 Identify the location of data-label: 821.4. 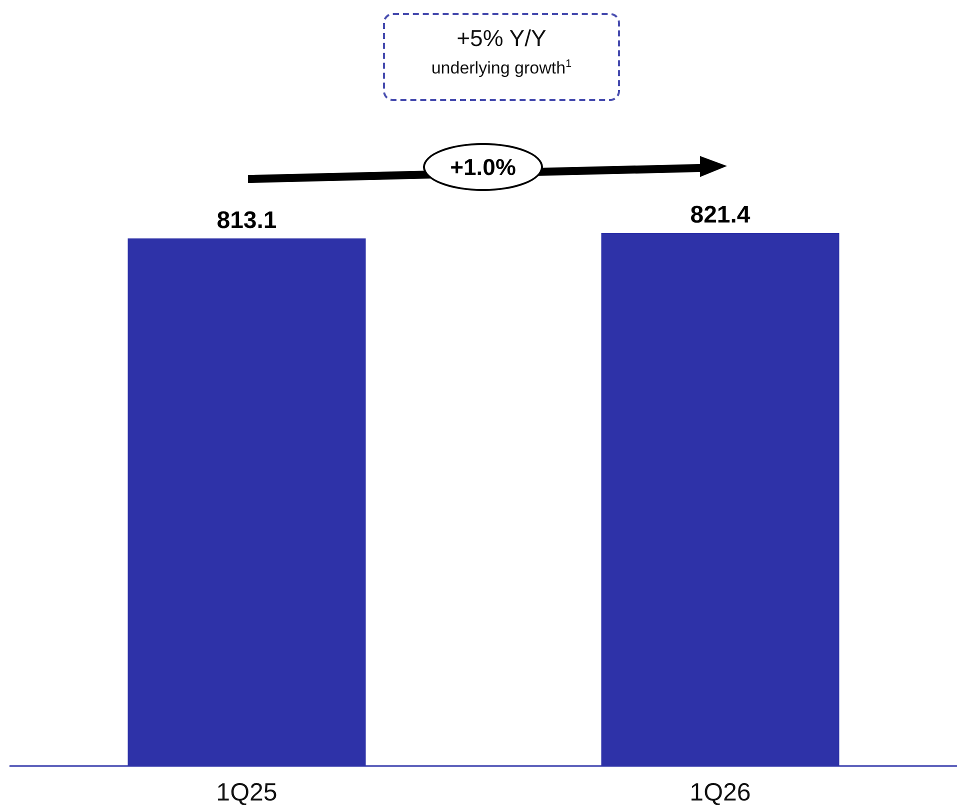
(720, 215).